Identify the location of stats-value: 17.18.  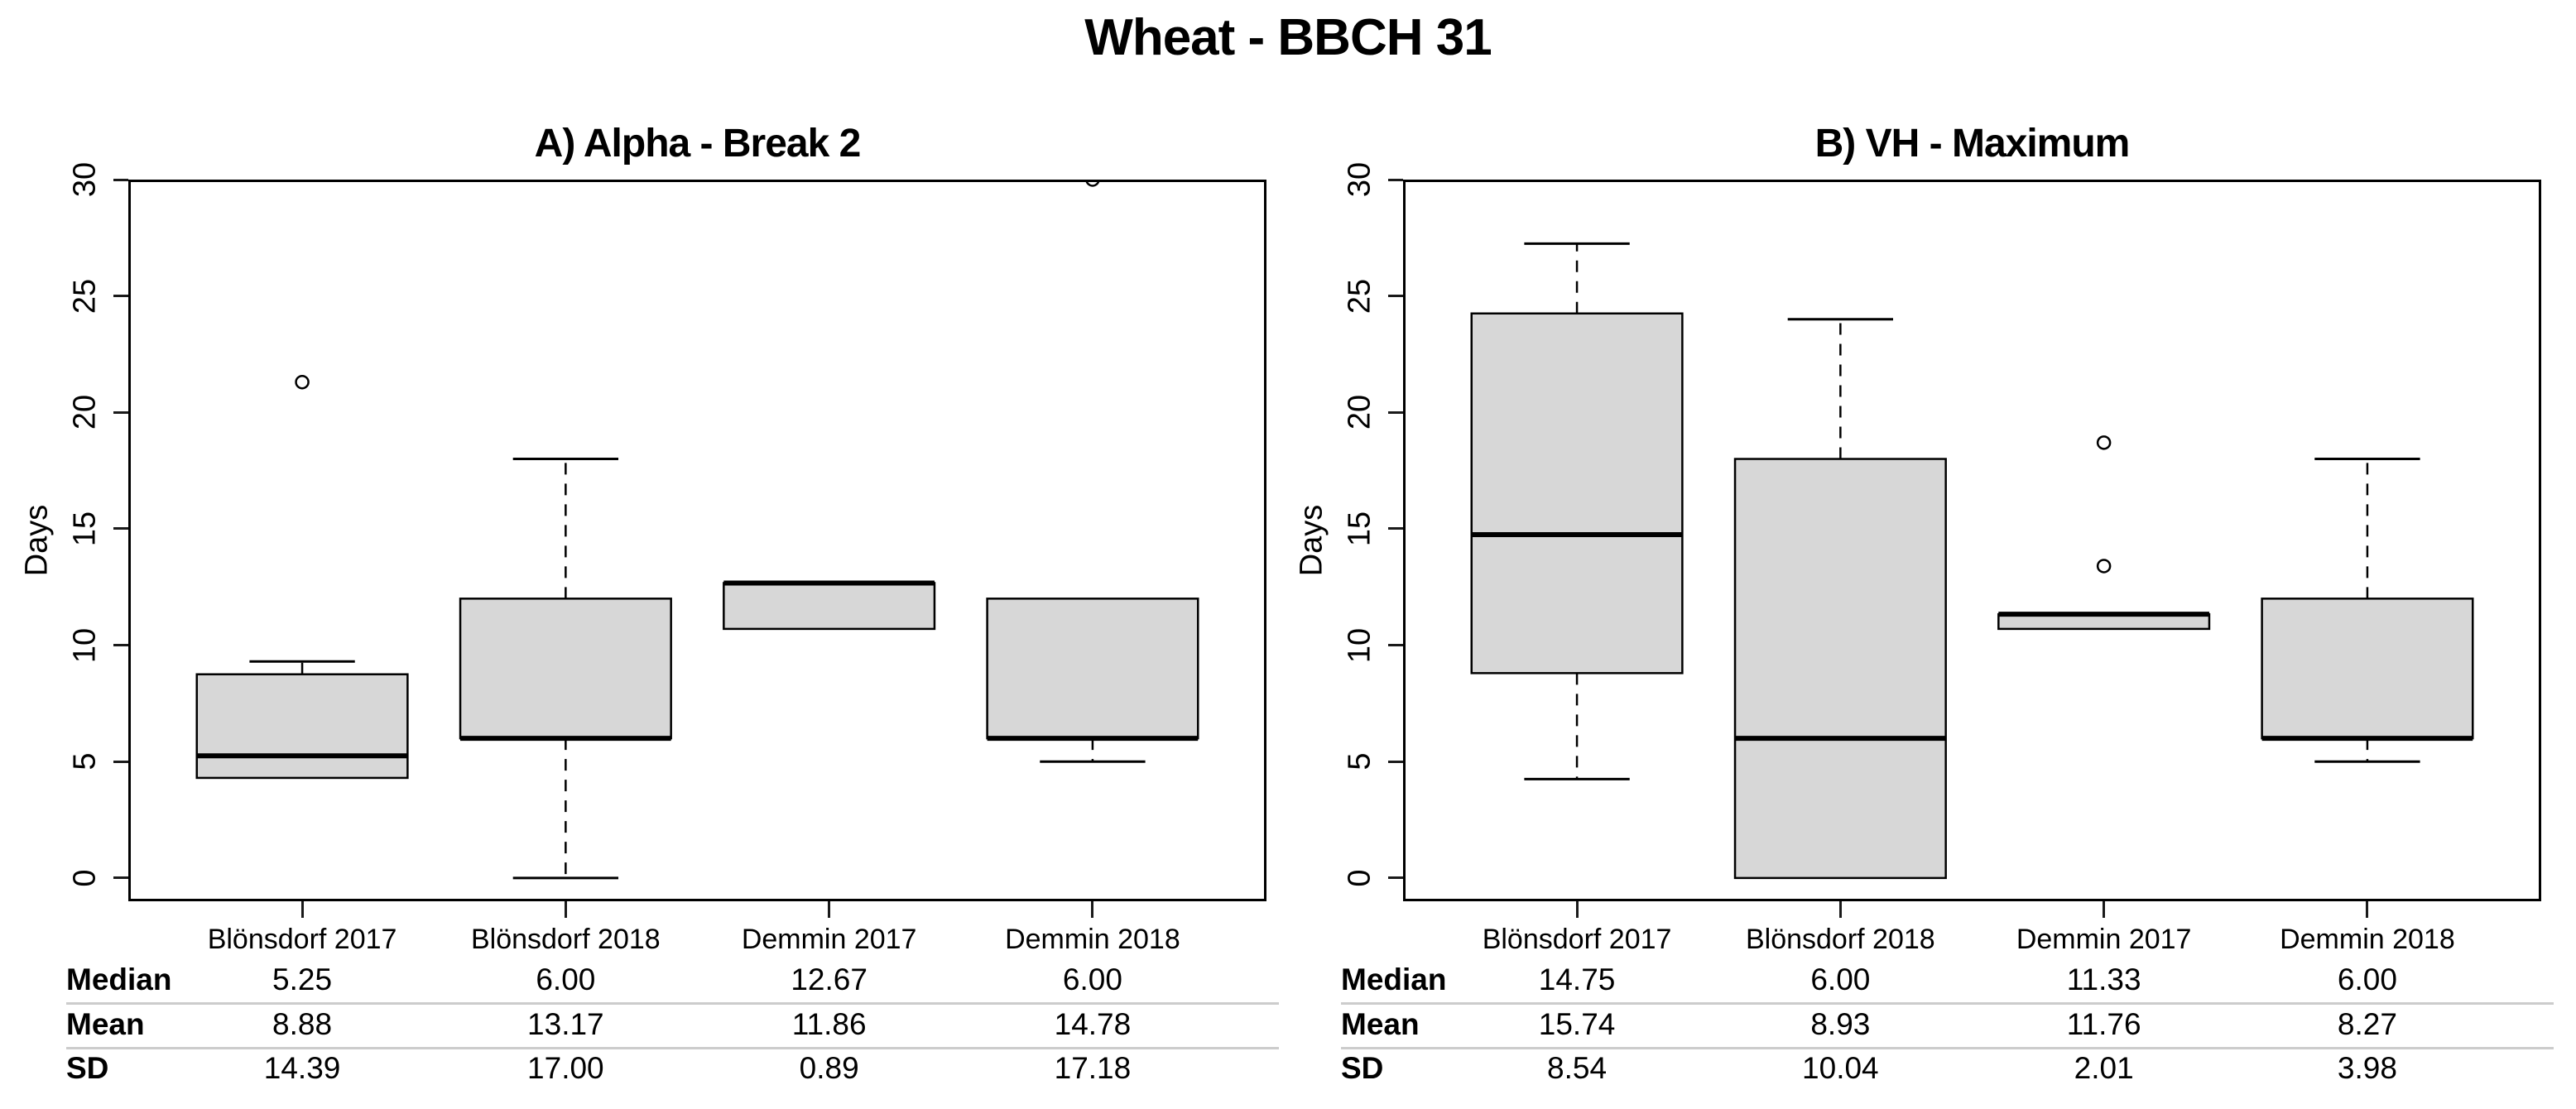
(1093, 1068).